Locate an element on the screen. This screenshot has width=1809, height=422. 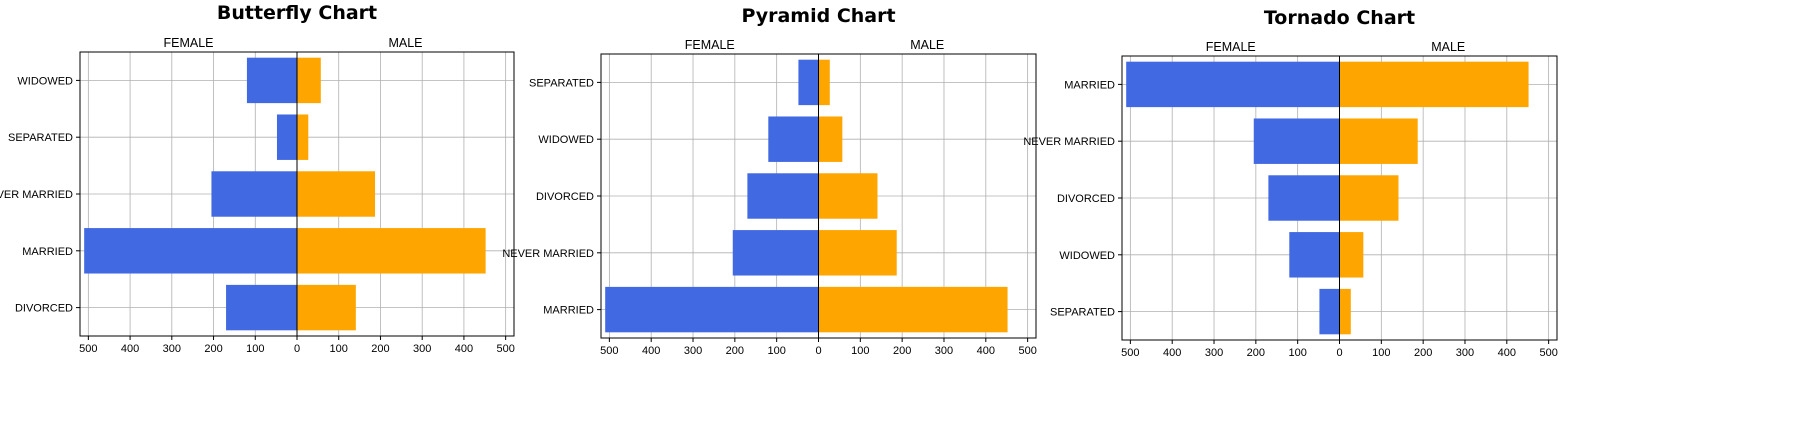
chart-title: Tornado Chart is located at coordinates (1339, 18).